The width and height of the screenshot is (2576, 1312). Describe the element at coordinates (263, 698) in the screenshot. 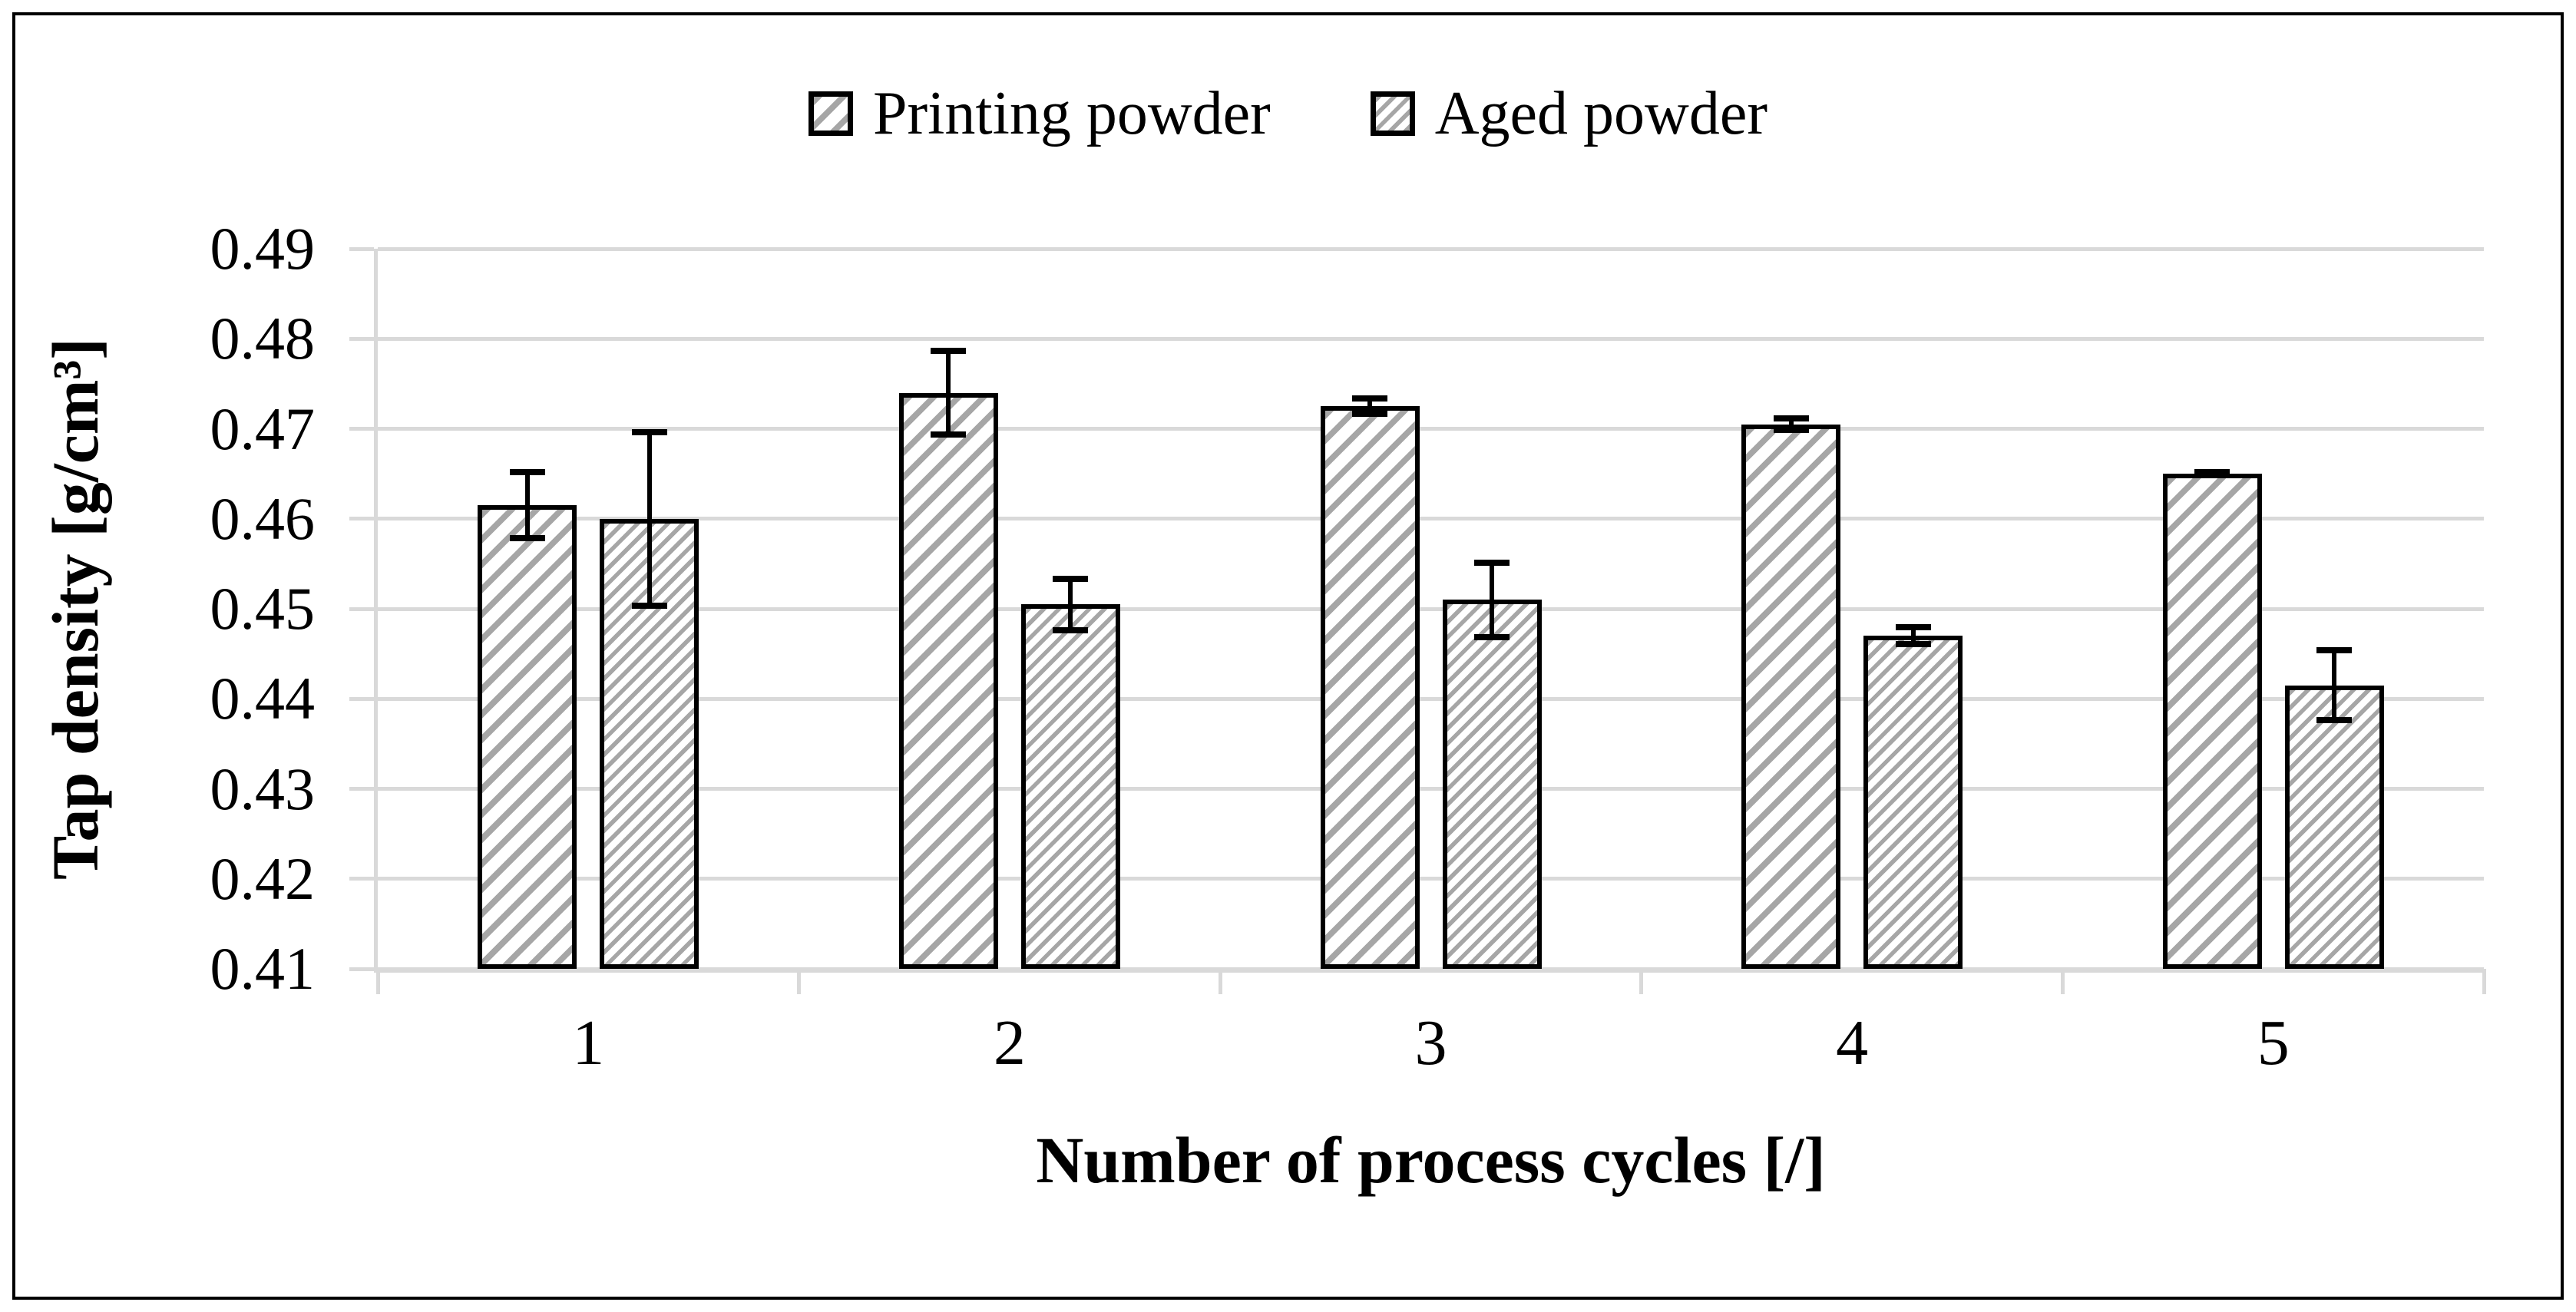

I see `y-tick-label: 0.44` at that location.